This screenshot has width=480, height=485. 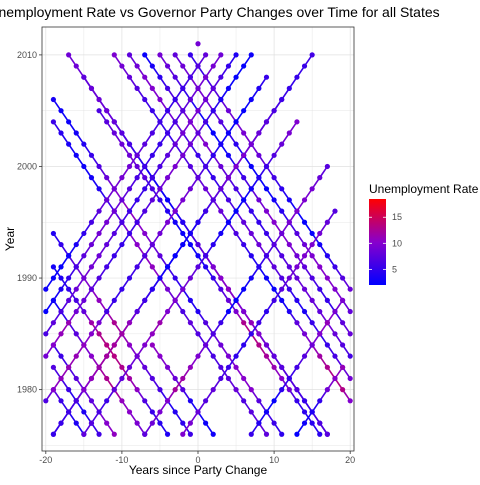 I want to click on x-tick-label: 0, so click(x=197, y=460).